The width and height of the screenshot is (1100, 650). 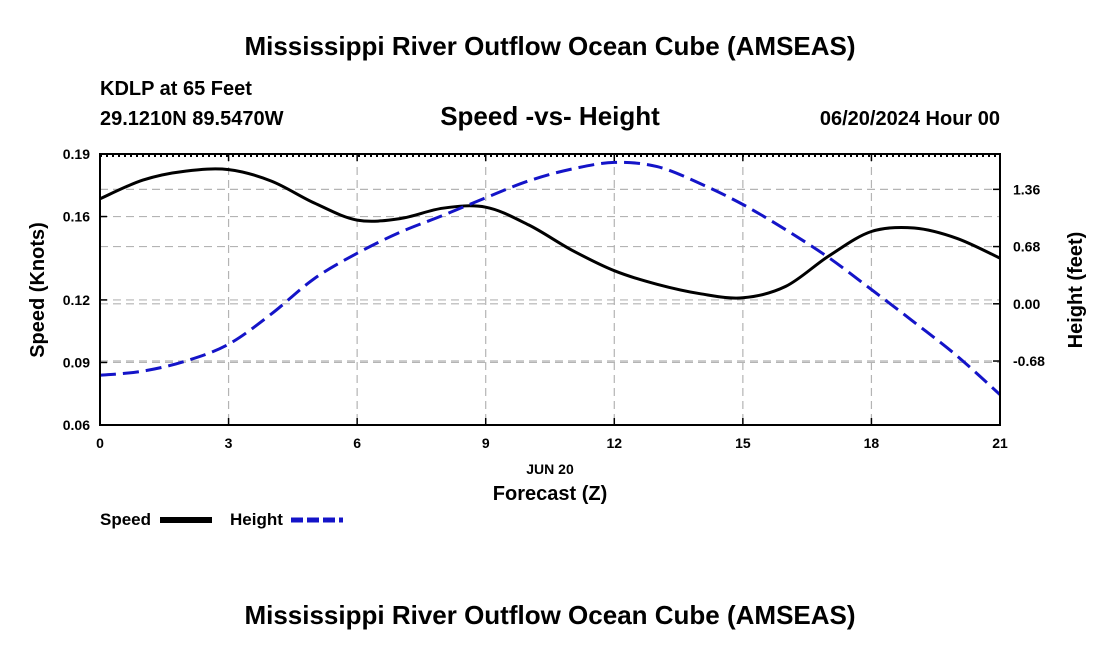 What do you see at coordinates (550, 494) in the screenshot?
I see `x-axis-label: Forecast (Z)` at bounding box center [550, 494].